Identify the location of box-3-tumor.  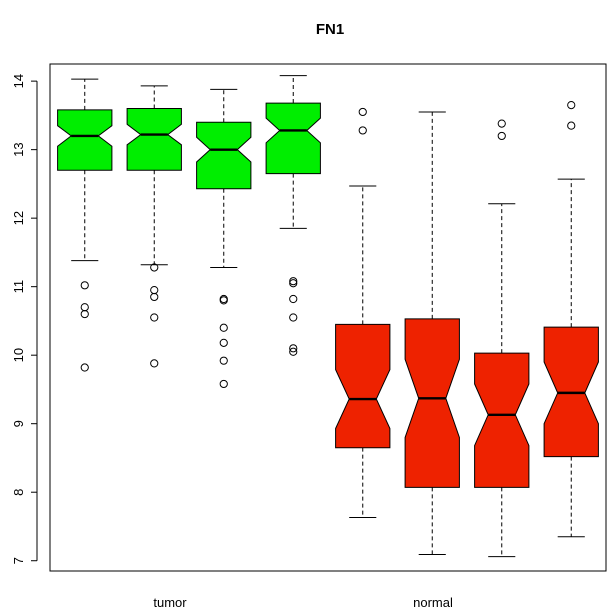
(224, 238).